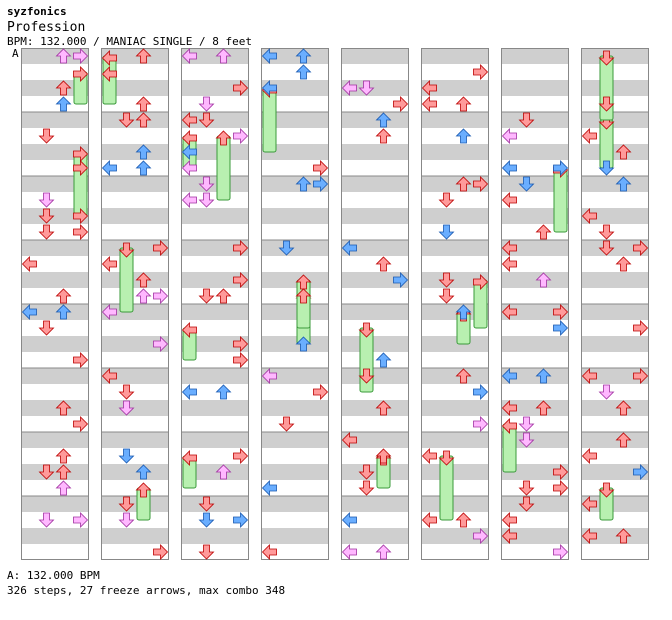  What do you see at coordinates (130, 41) in the screenshot?
I see `chart-meta: BPM: 132.000 / MANIAC SINGLE / 8 feet` at bounding box center [130, 41].